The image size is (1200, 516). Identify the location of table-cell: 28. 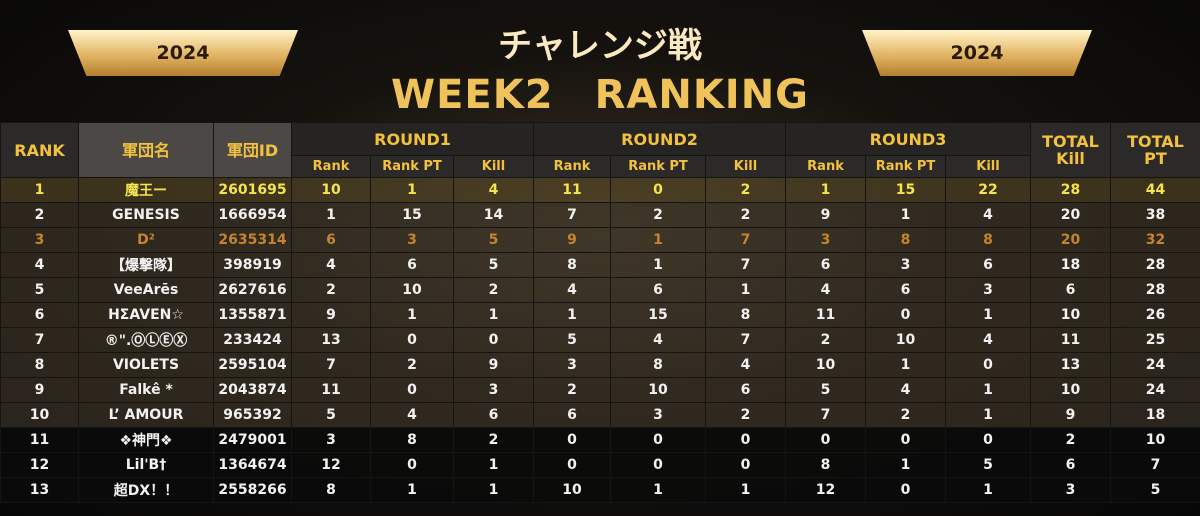
(1155, 290).